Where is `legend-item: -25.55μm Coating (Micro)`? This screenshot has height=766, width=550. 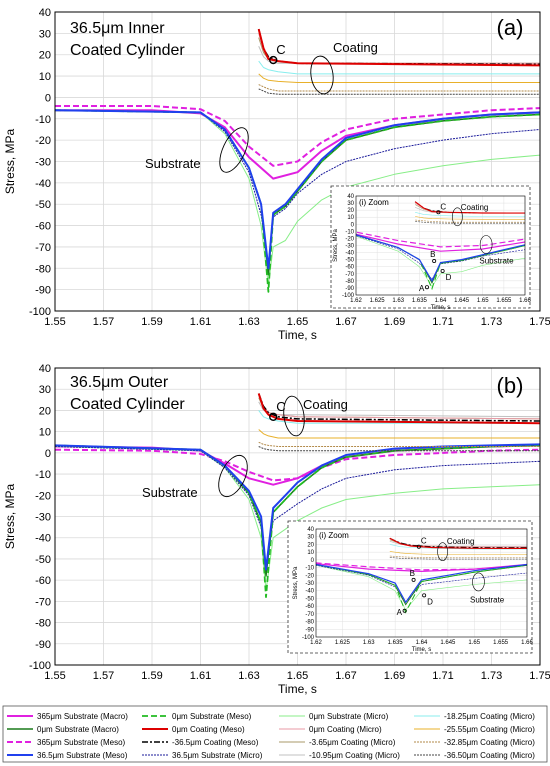 legend-item: -25.55μm Coating (Micro) is located at coordinates (474, 729).